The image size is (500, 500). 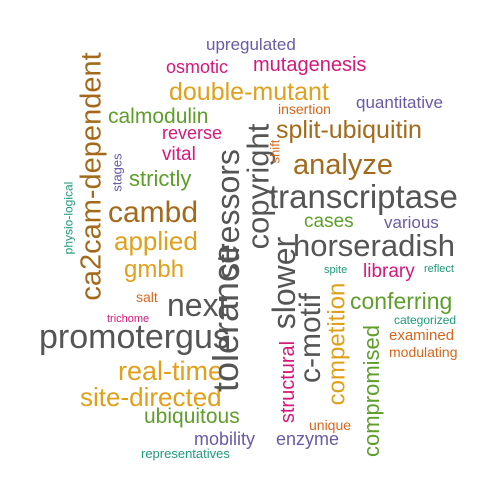 I want to click on word-osmotic: osmotic, so click(x=197, y=67).